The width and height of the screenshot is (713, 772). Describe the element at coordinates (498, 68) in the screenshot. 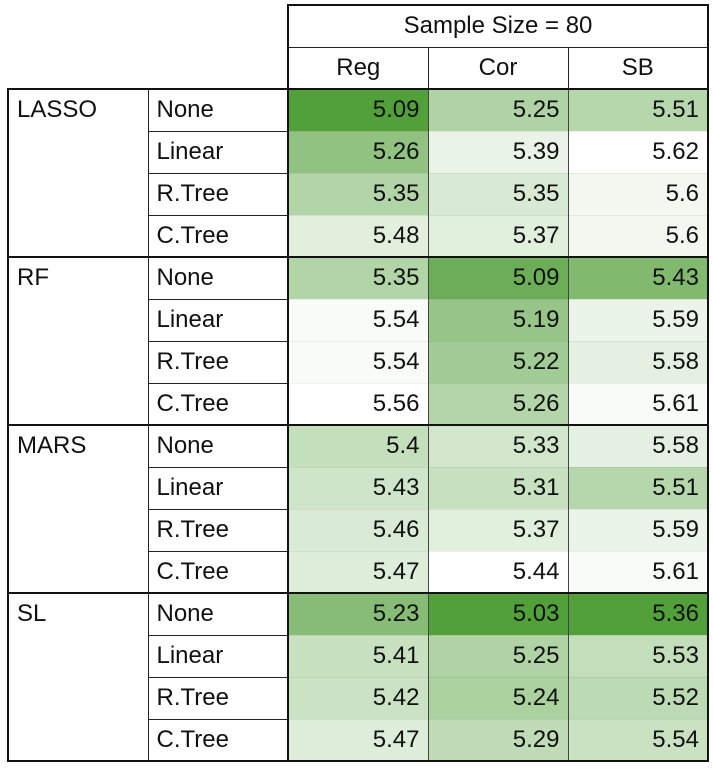

I see `column-header-cor: Cor` at that location.